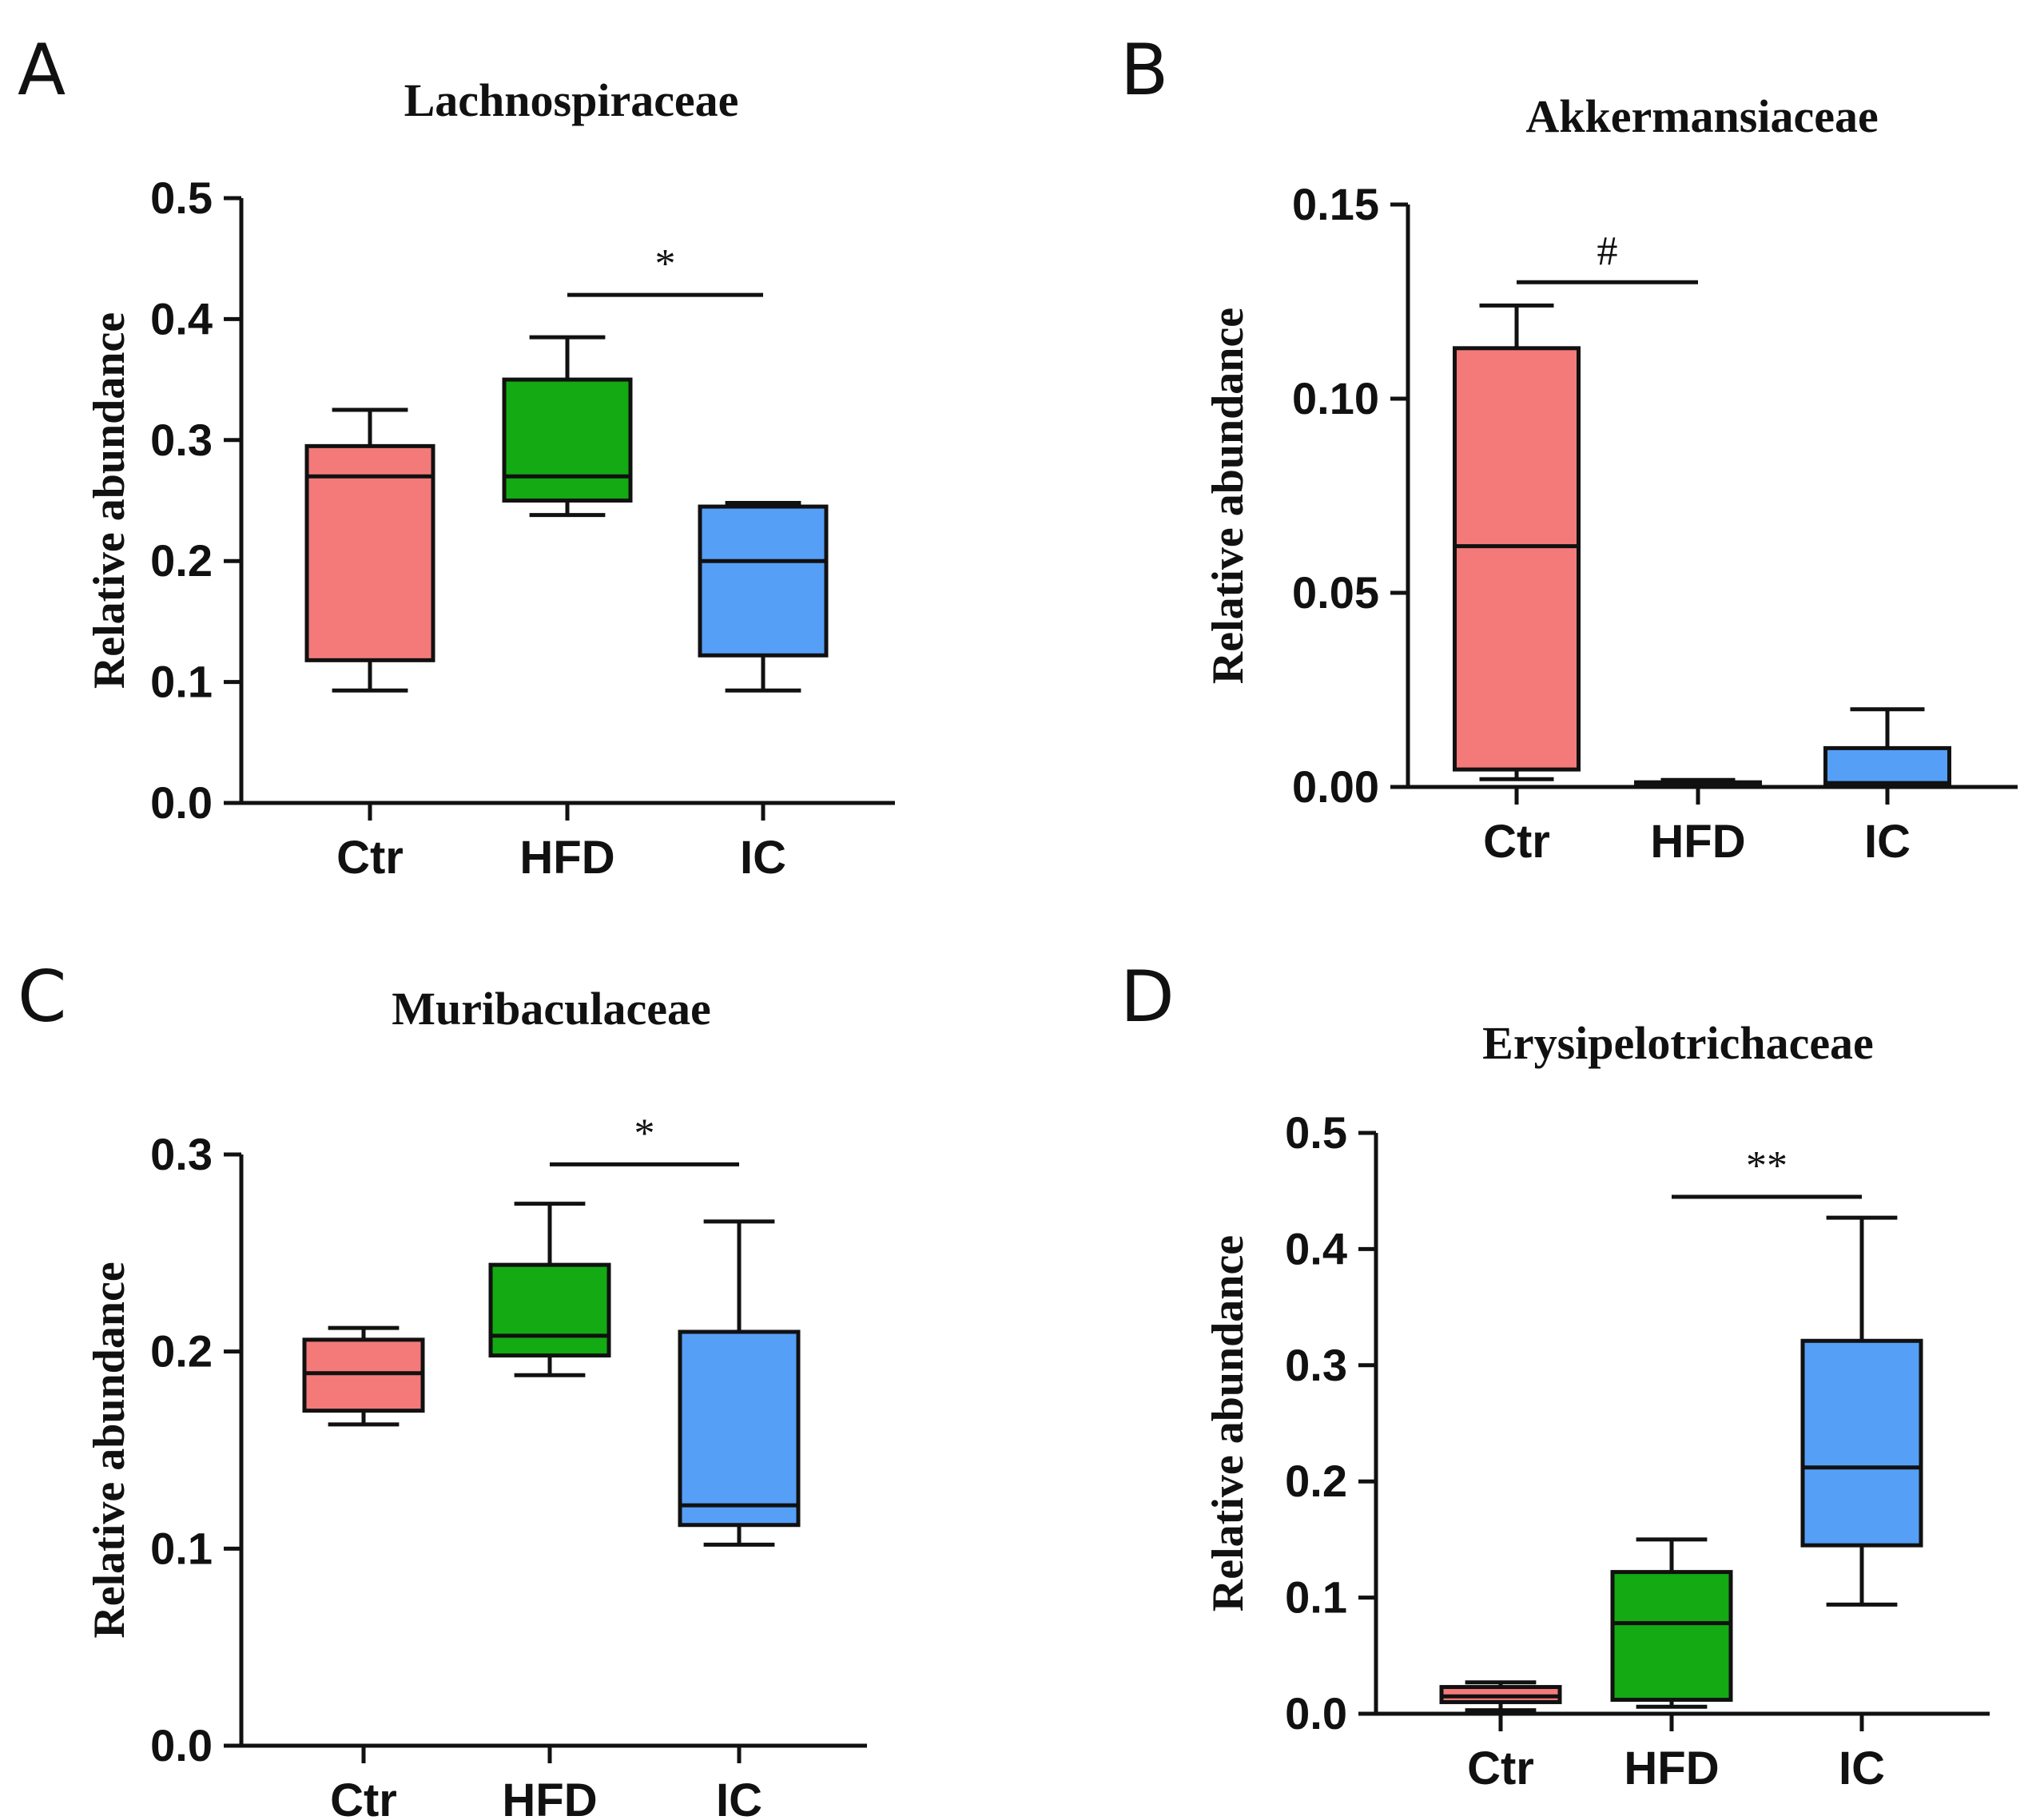 Image resolution: width=2044 pixels, height=1820 pixels. Describe the element at coordinates (1335, 592) in the screenshot. I see `y-tick-label: 0.05` at that location.